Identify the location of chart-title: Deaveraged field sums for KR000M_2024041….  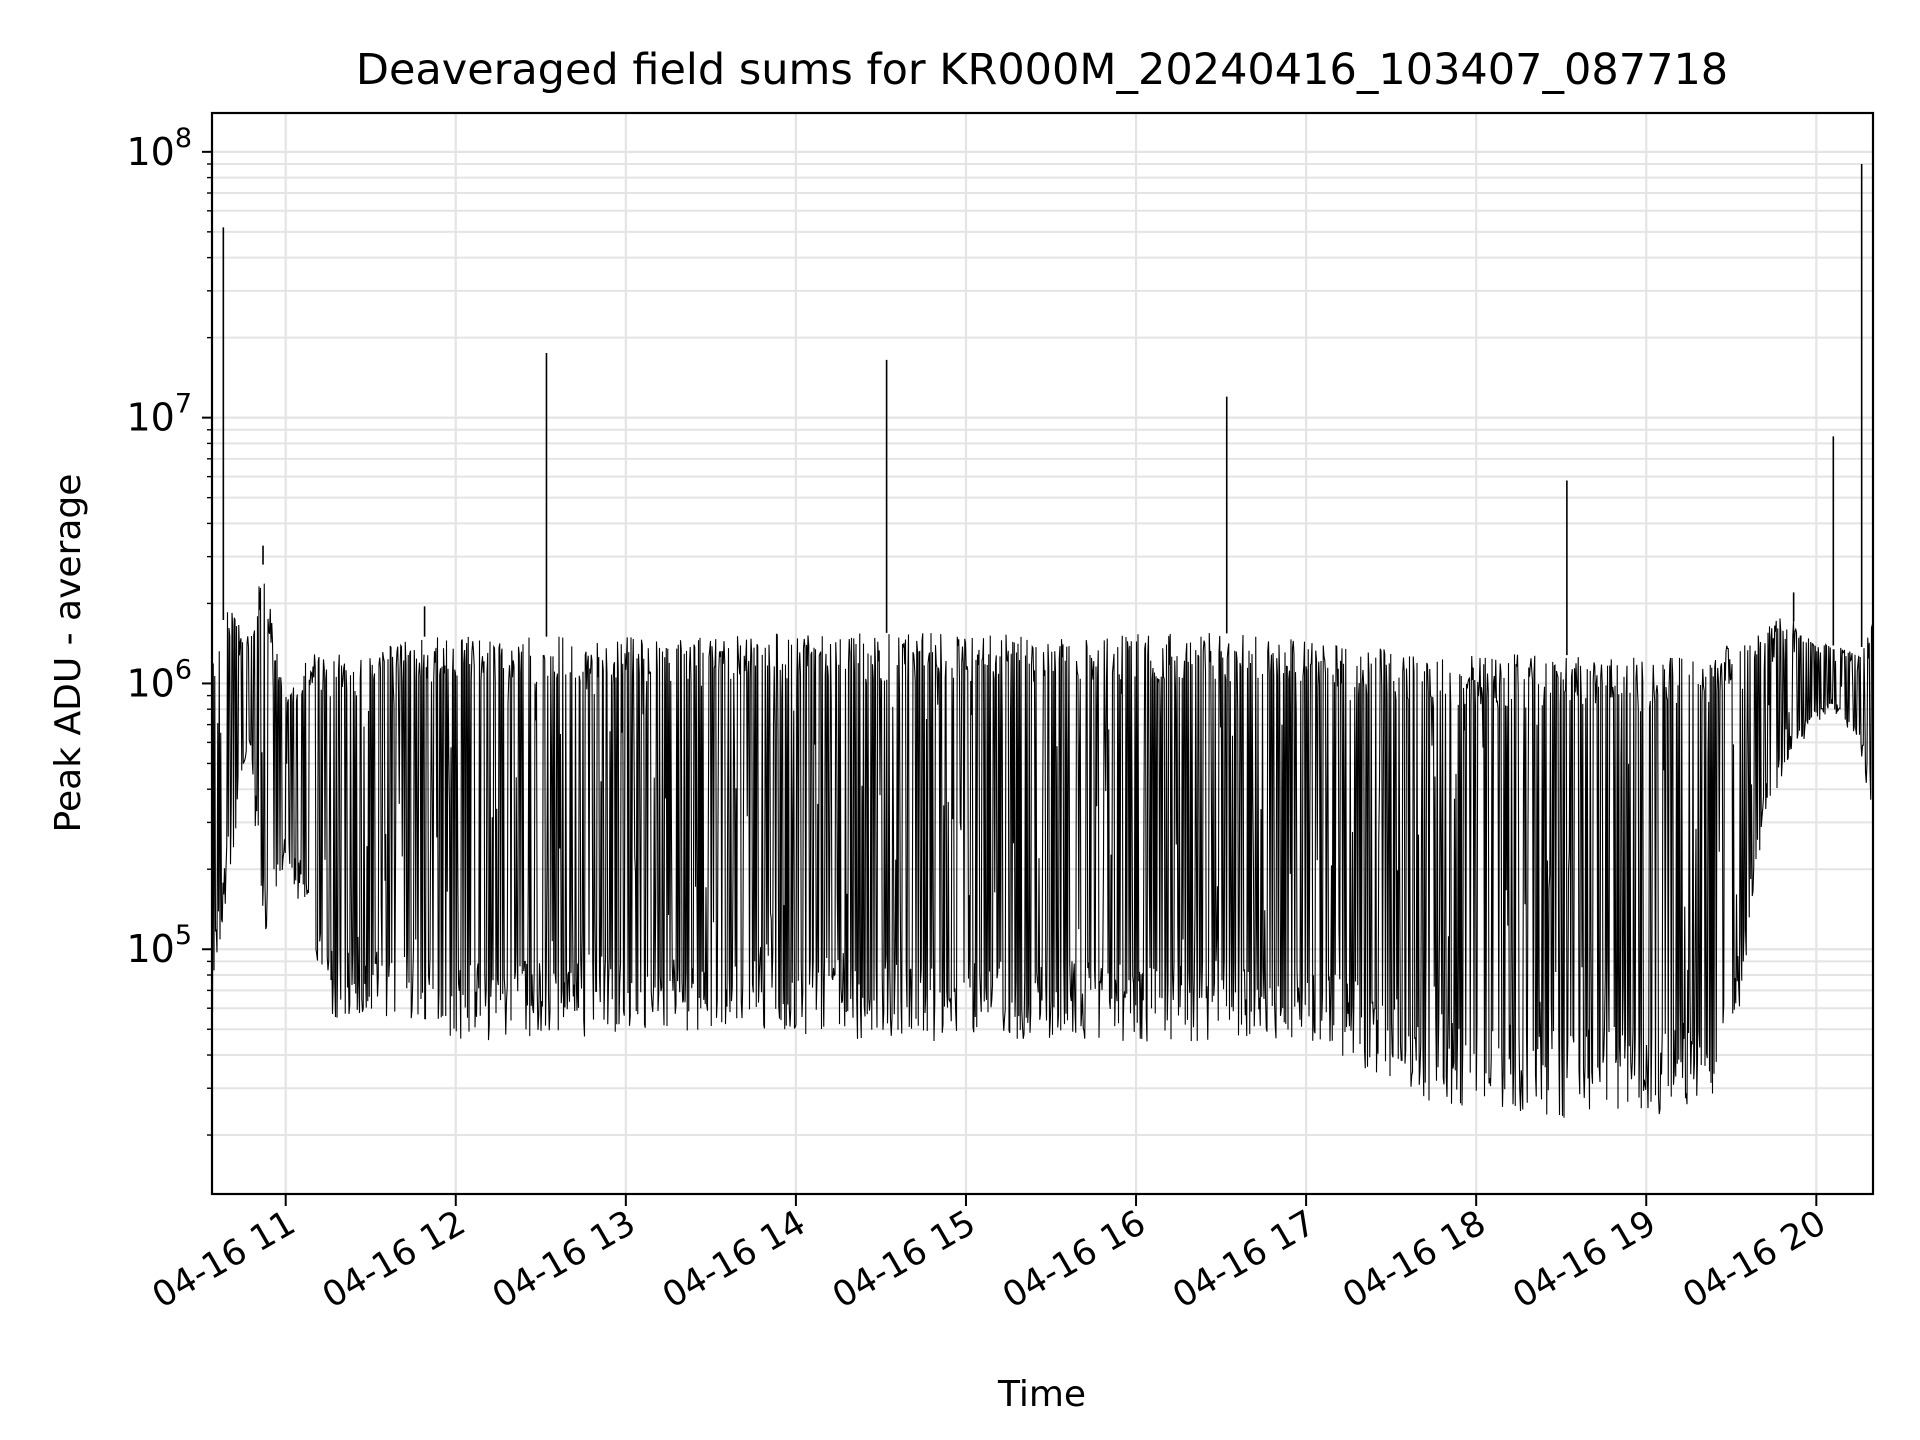
(1042, 70).